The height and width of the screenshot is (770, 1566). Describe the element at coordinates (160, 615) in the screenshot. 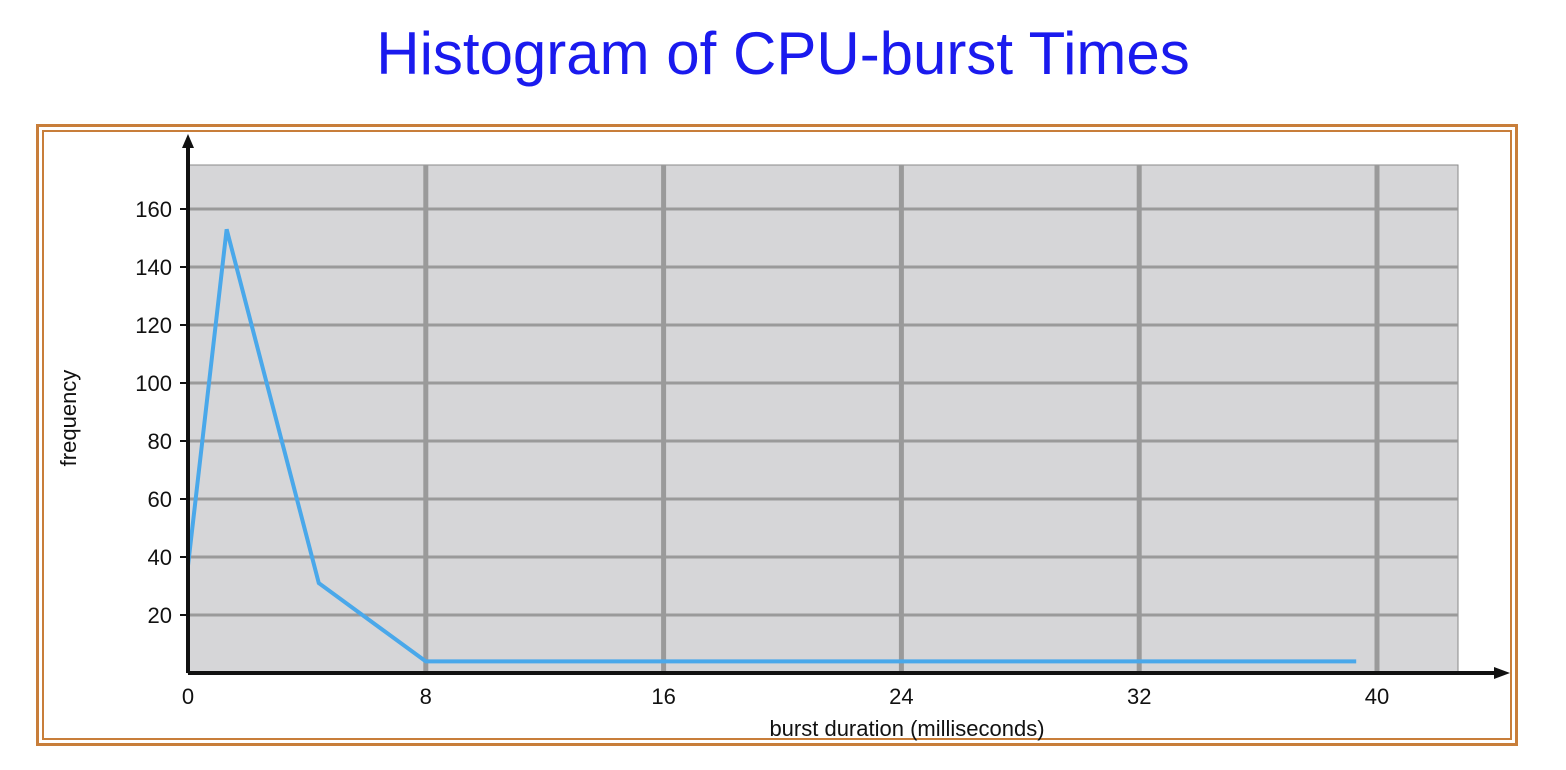

I see `y-tick-label: 20` at that location.